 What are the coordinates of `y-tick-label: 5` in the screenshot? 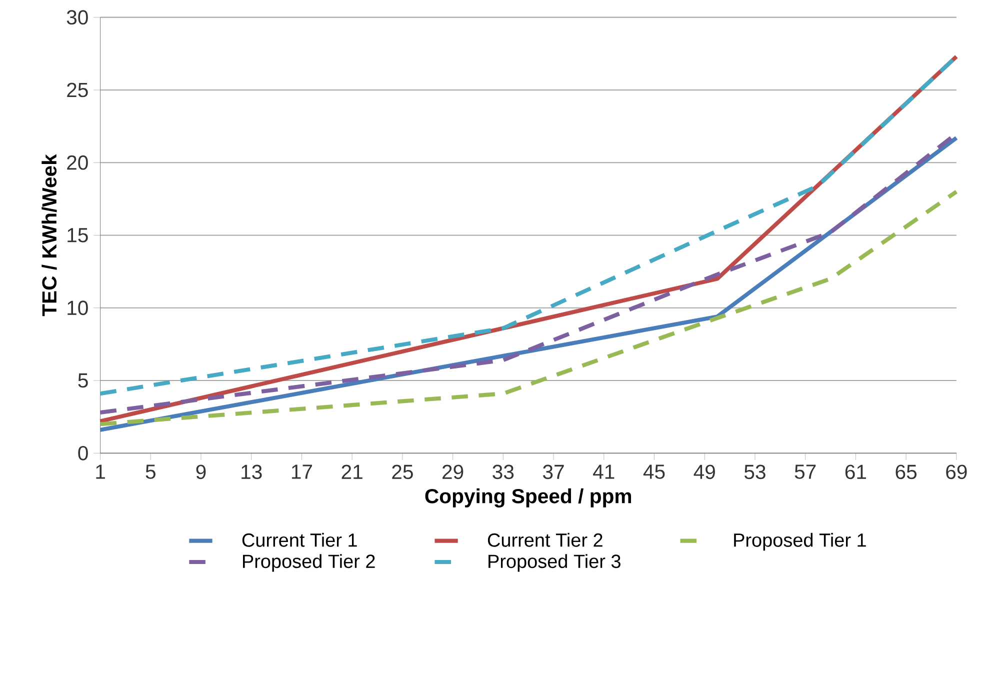 It's located at (83, 380).